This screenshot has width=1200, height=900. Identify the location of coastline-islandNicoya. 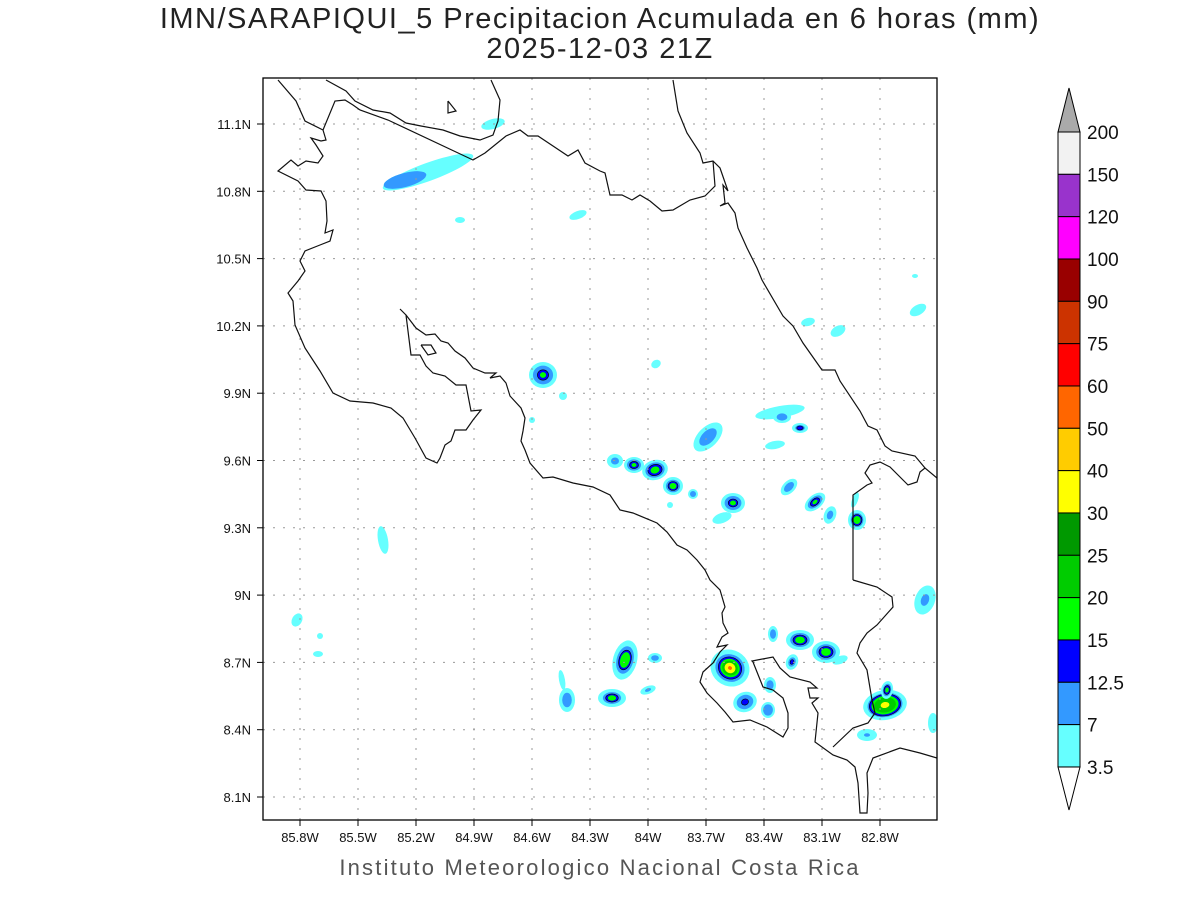
(428, 350).